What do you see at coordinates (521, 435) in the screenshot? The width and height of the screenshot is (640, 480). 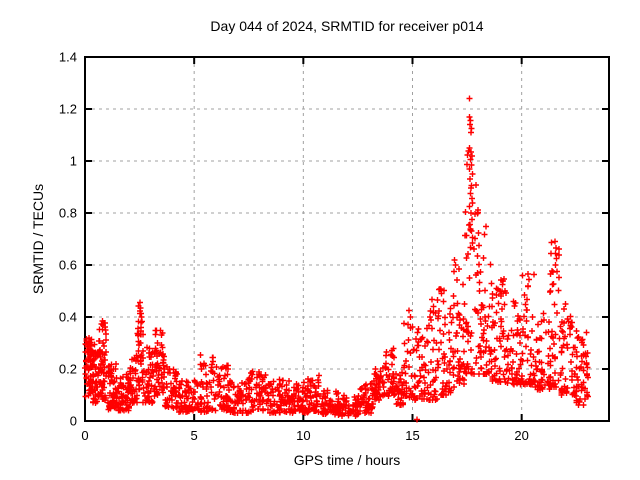 I see `x-tick-label: 20` at bounding box center [521, 435].